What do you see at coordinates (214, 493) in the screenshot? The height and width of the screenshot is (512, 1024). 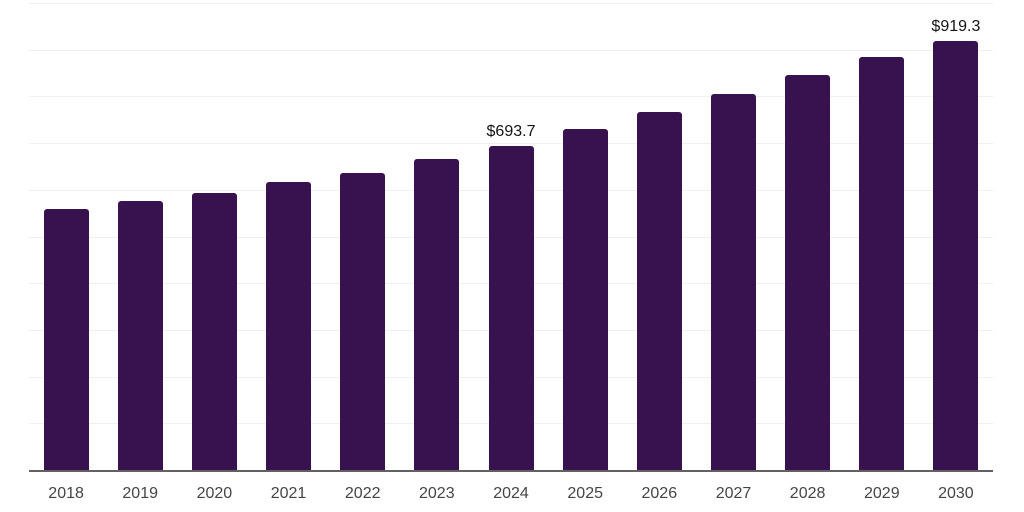 I see `x-tick-label-2020: 2020` at bounding box center [214, 493].